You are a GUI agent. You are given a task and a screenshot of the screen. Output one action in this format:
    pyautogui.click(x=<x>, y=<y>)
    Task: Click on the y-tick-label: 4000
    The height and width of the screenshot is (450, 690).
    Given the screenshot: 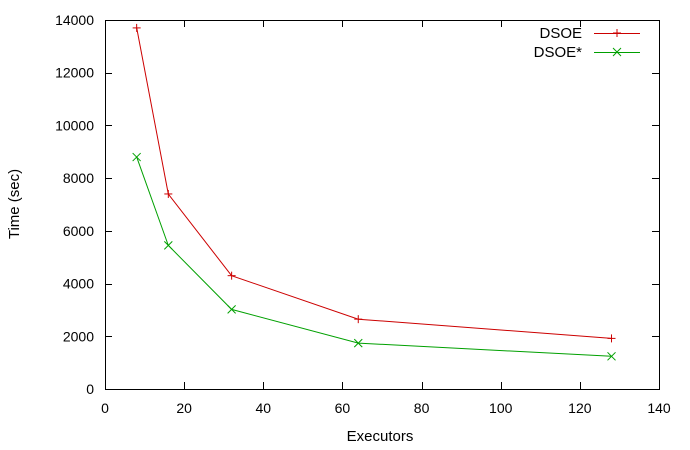 What is the action you would take?
    pyautogui.click(x=78, y=284)
    